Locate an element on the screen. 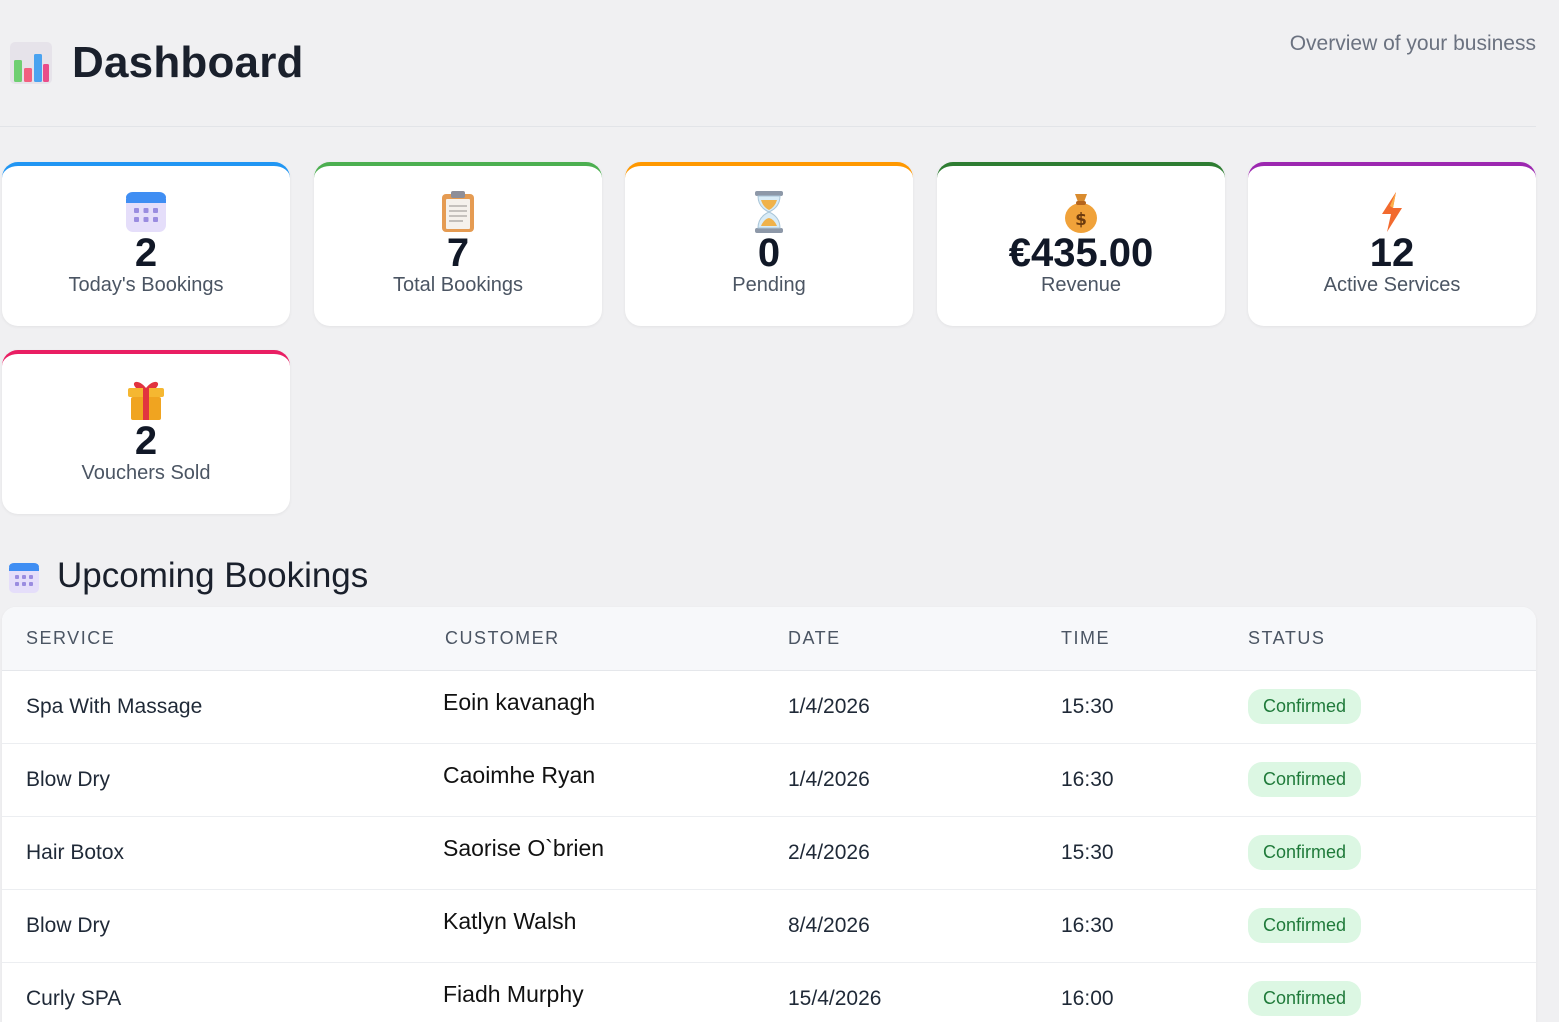  lightning-icon is located at coordinates (1392, 212).